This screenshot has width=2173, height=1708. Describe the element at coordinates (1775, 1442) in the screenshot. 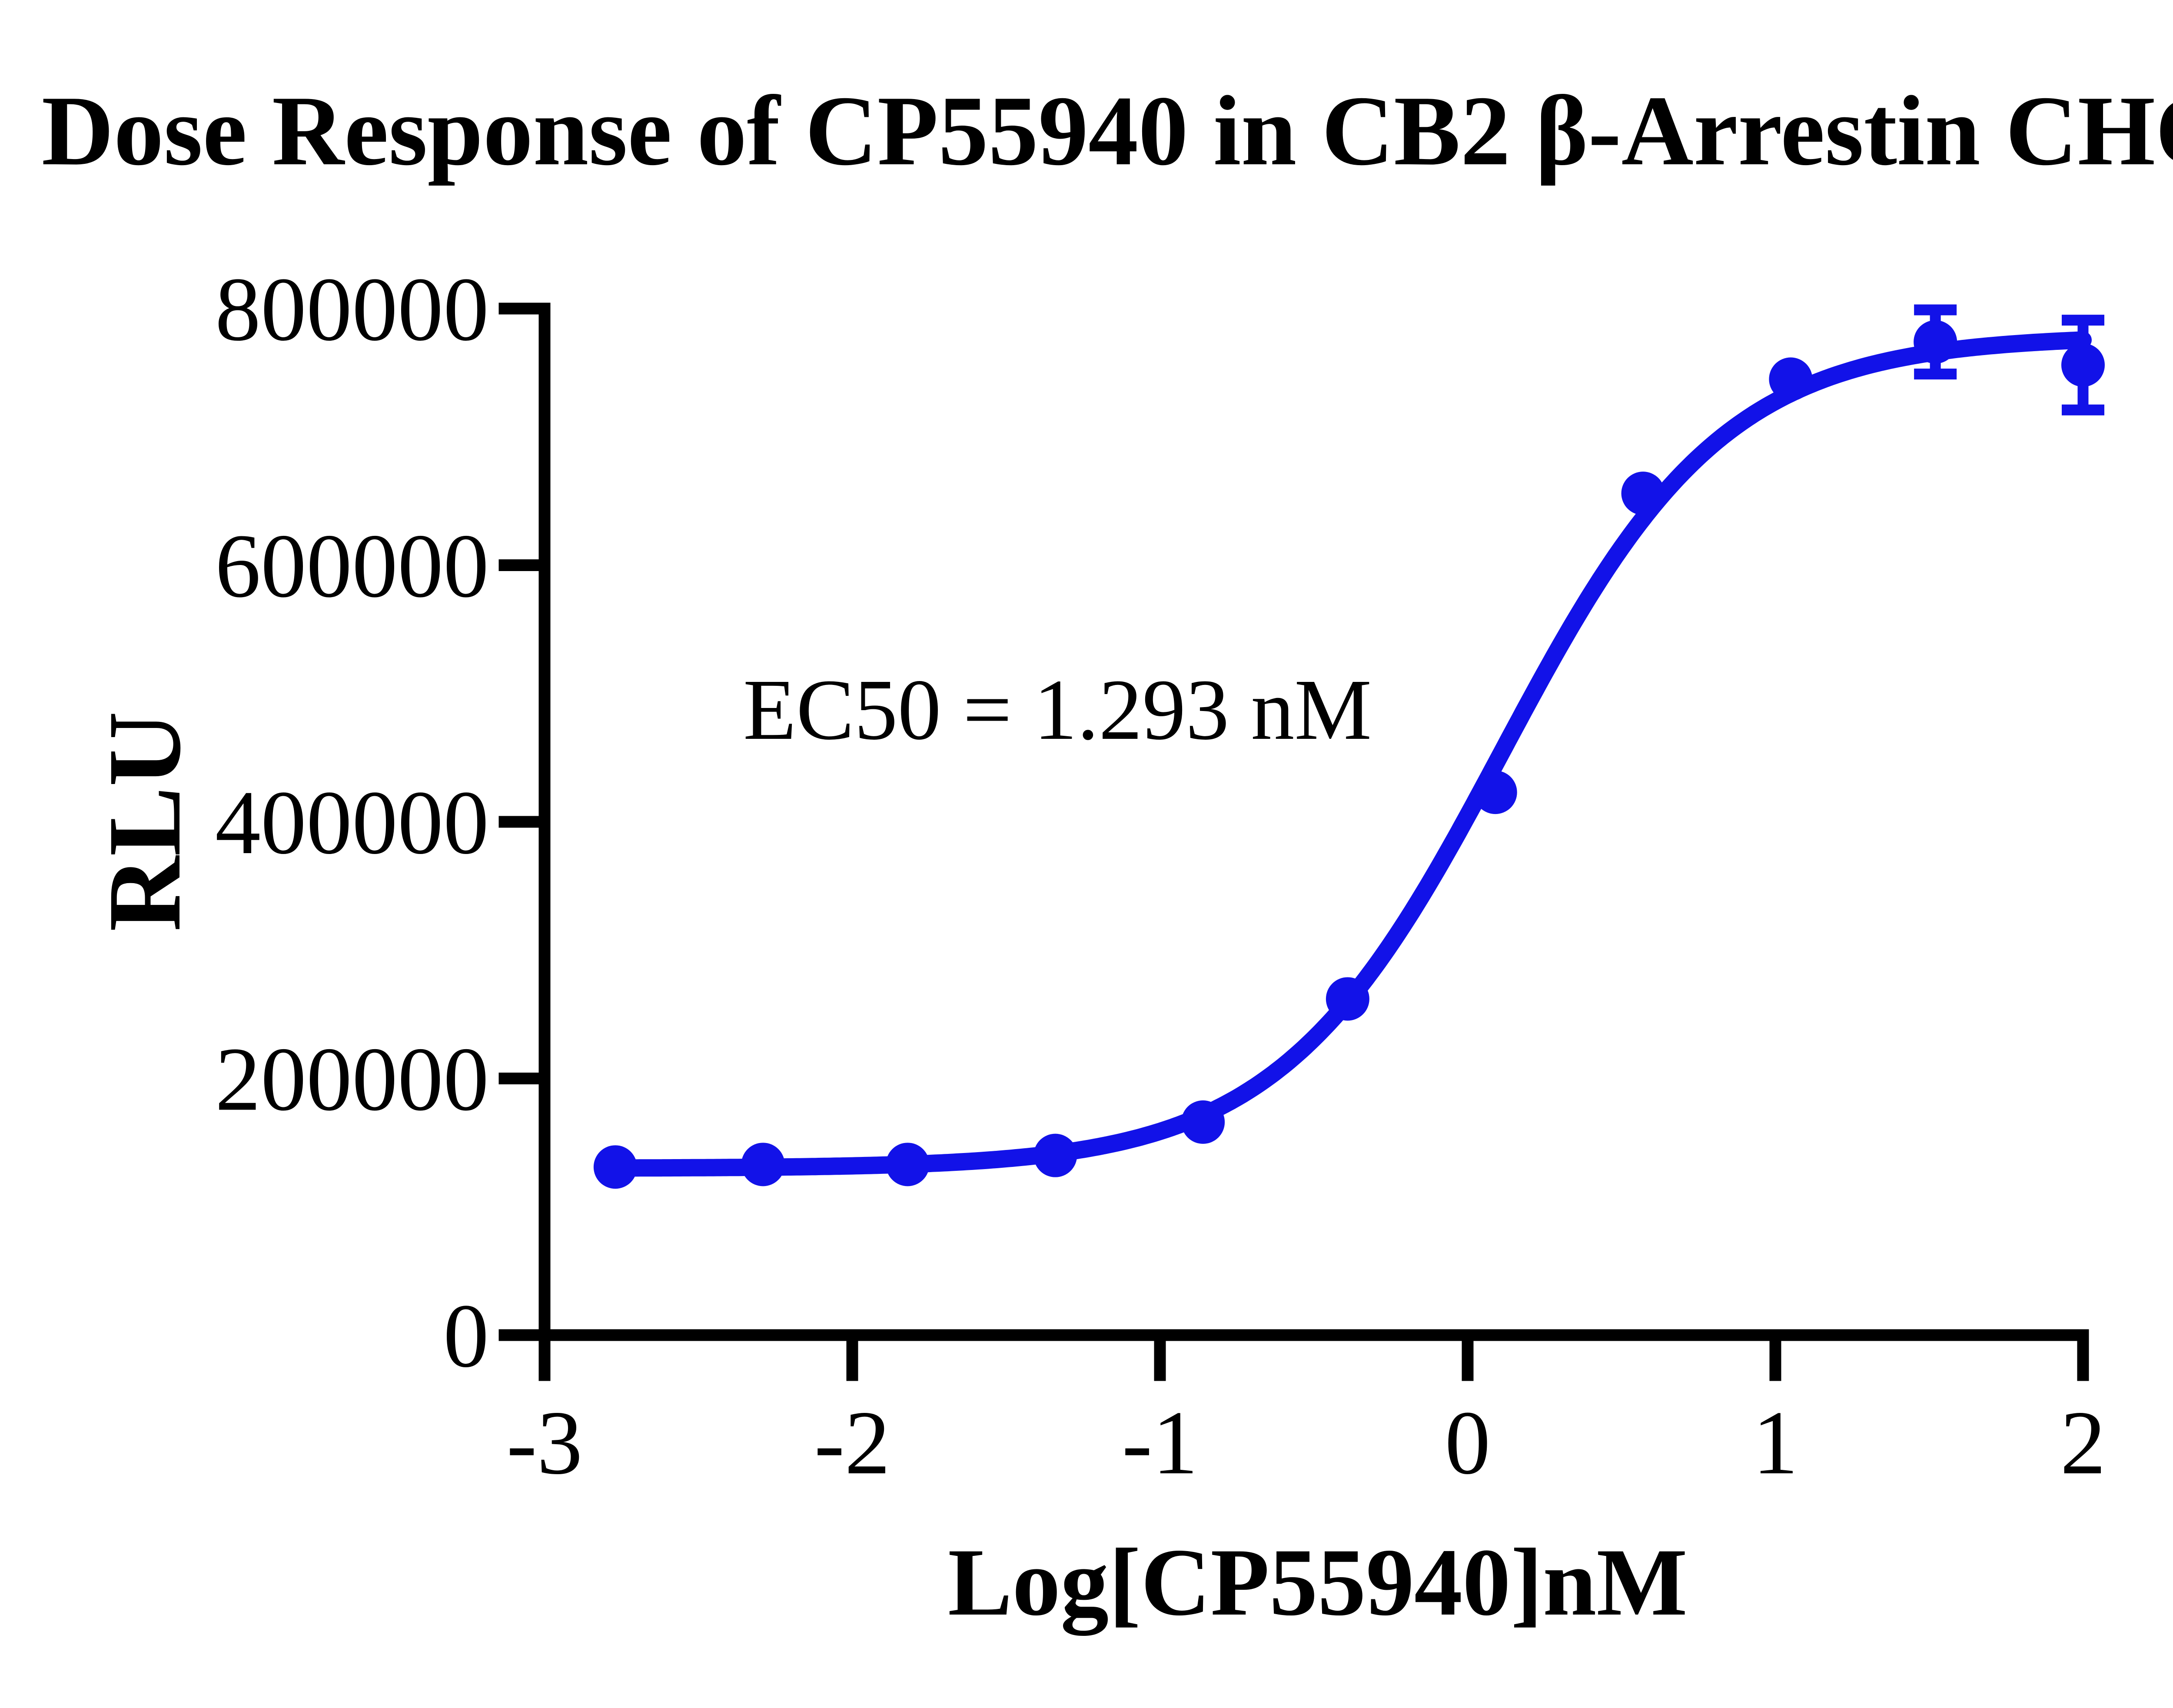

I see `x-tick-label: 1` at that location.